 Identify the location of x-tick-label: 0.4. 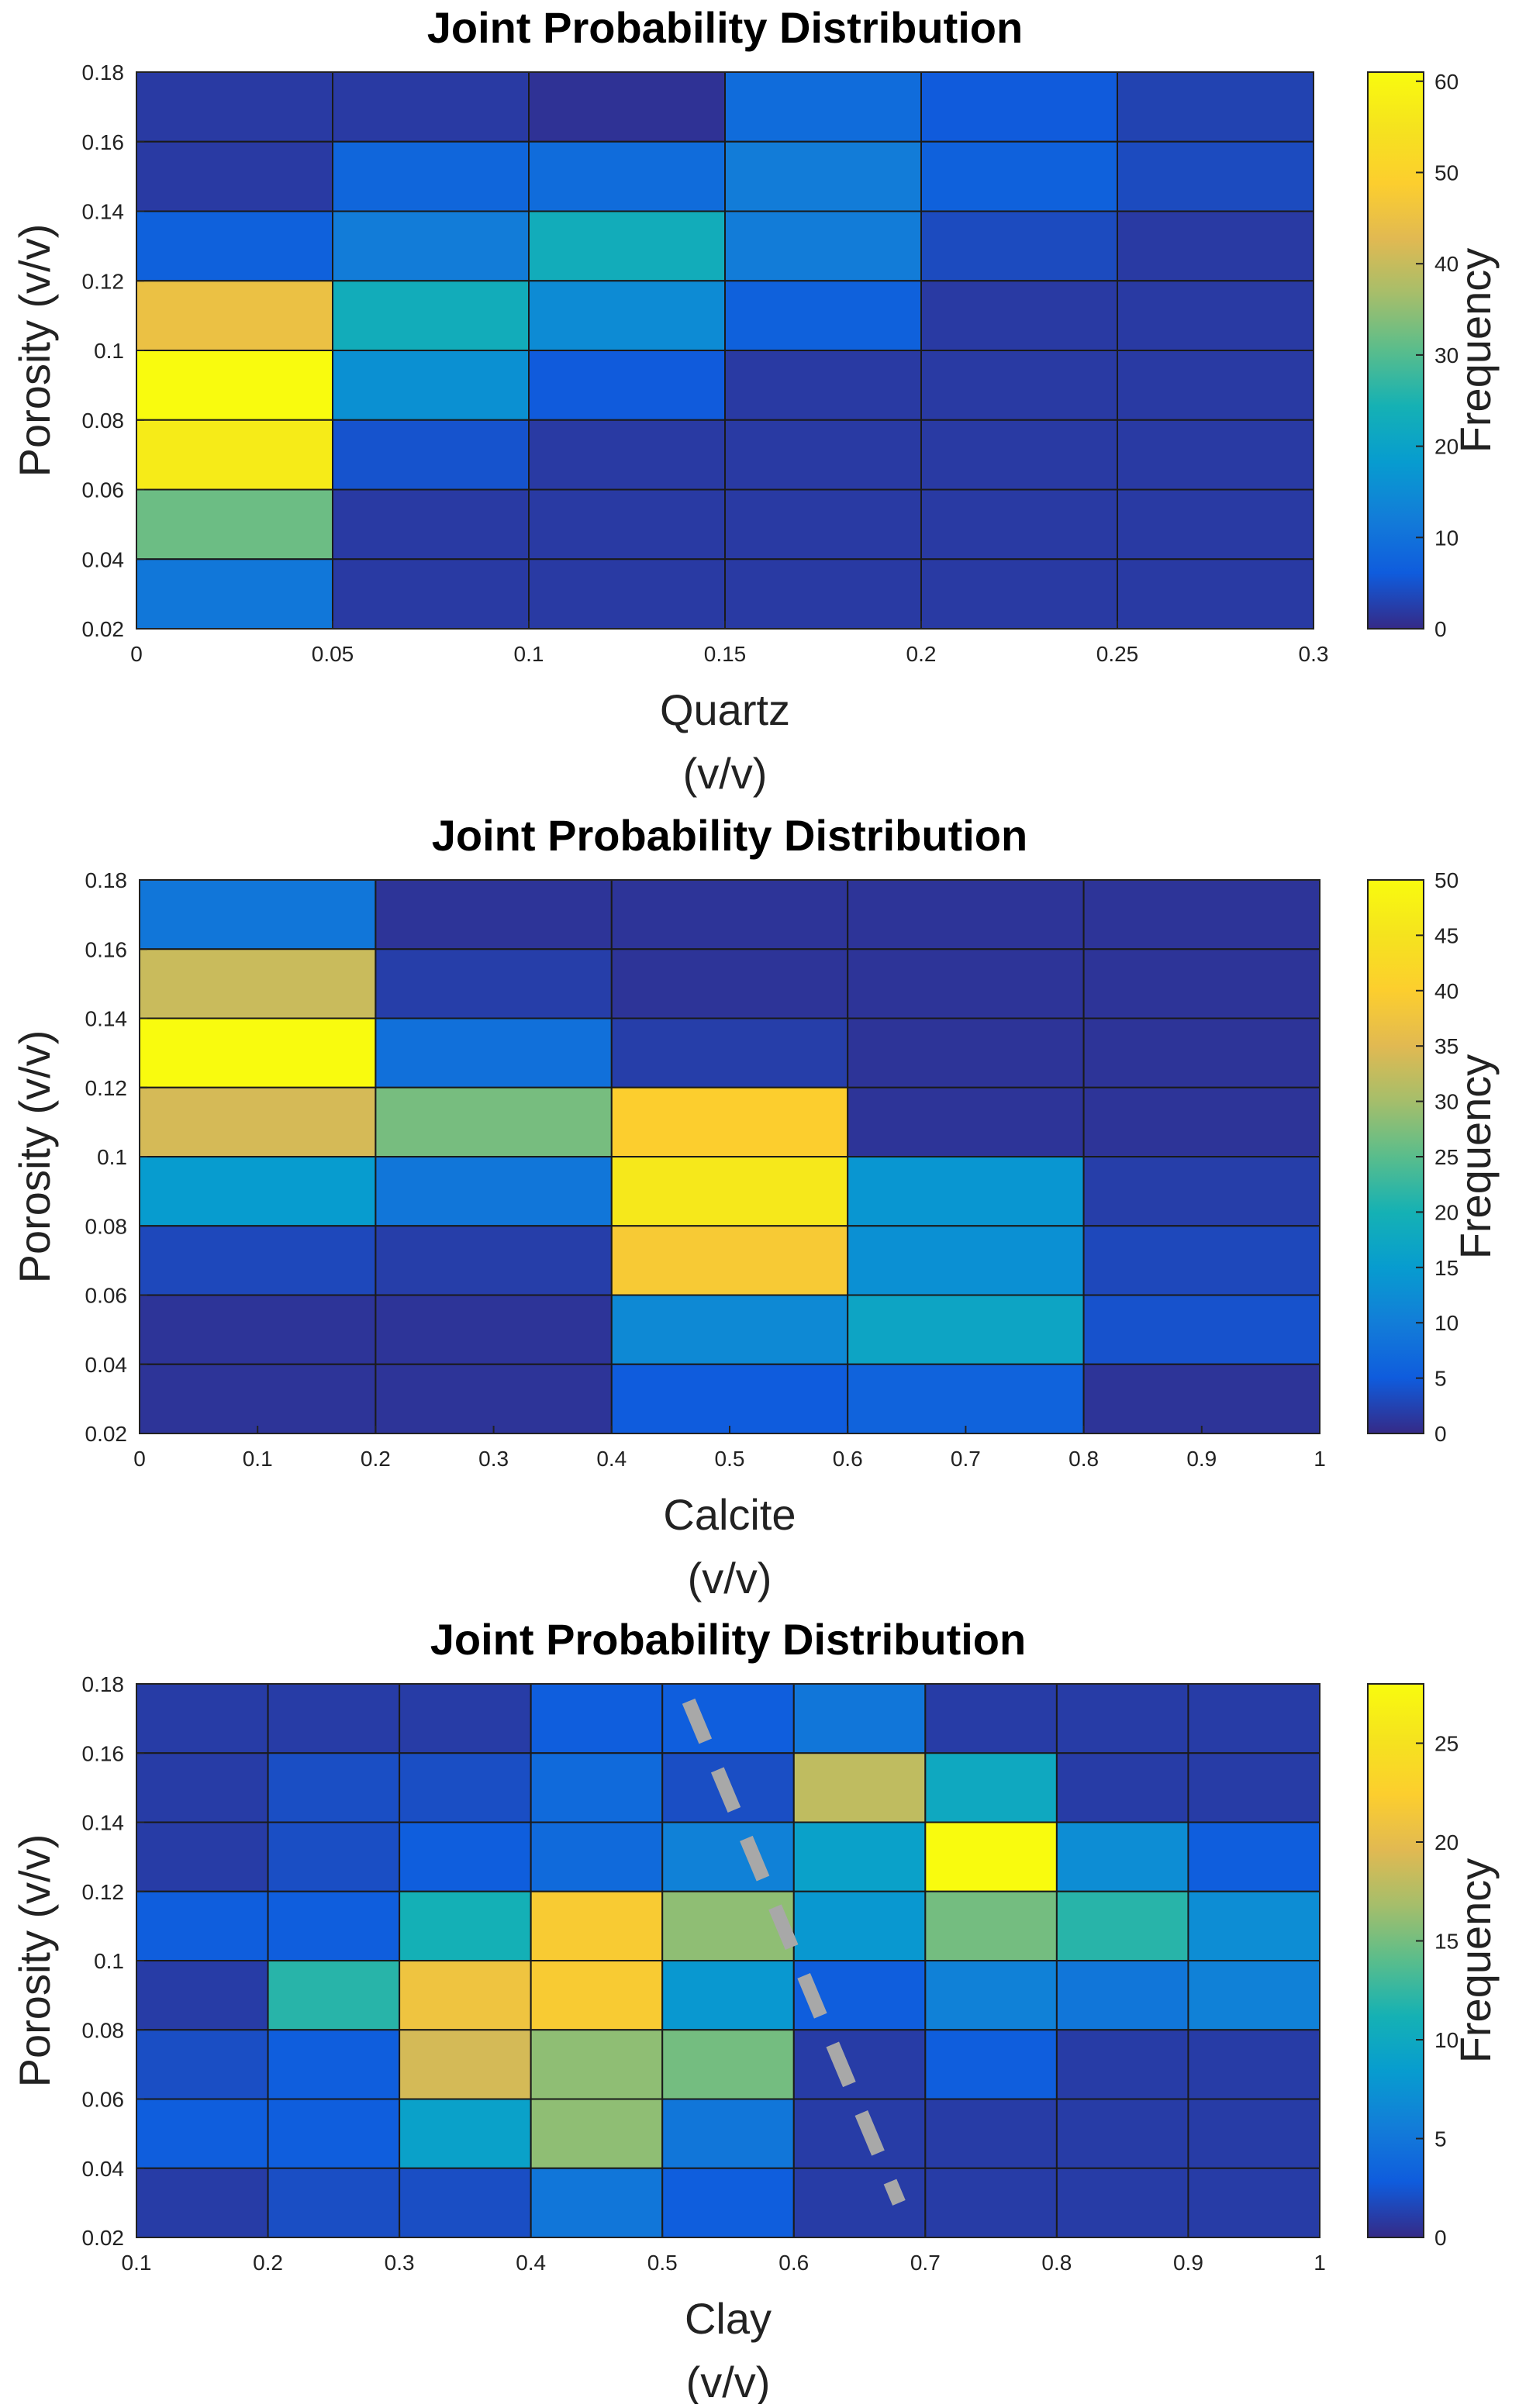
(611, 1459).